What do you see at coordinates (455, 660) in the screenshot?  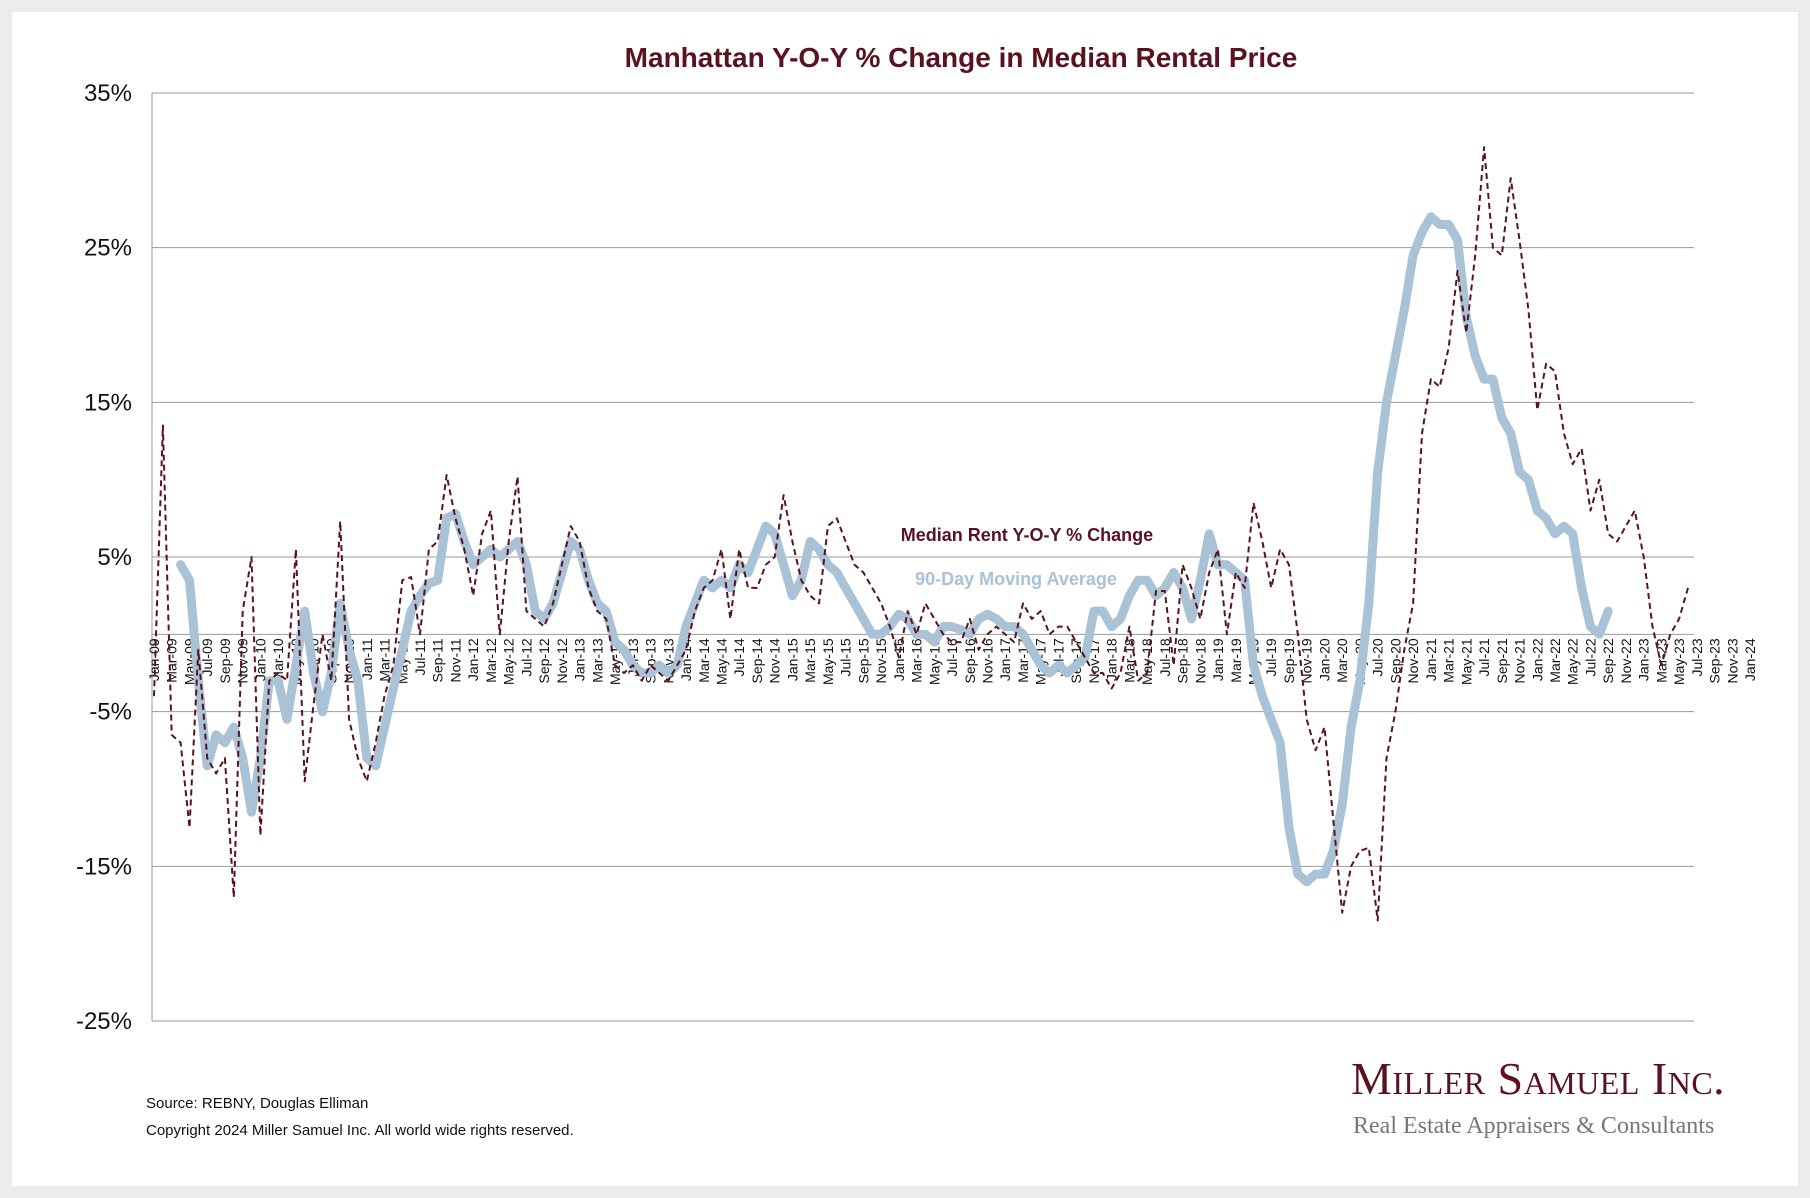 I see `x-tick-label: Nov-11` at bounding box center [455, 660].